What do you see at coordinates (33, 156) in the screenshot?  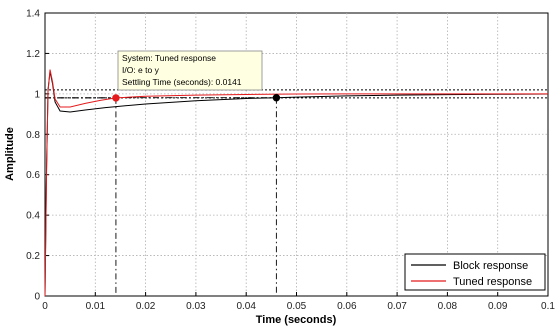 I see `y-tick-labels: 0 0.2 0.4 0.6 0.8 1 1.2 1.4` at bounding box center [33, 156].